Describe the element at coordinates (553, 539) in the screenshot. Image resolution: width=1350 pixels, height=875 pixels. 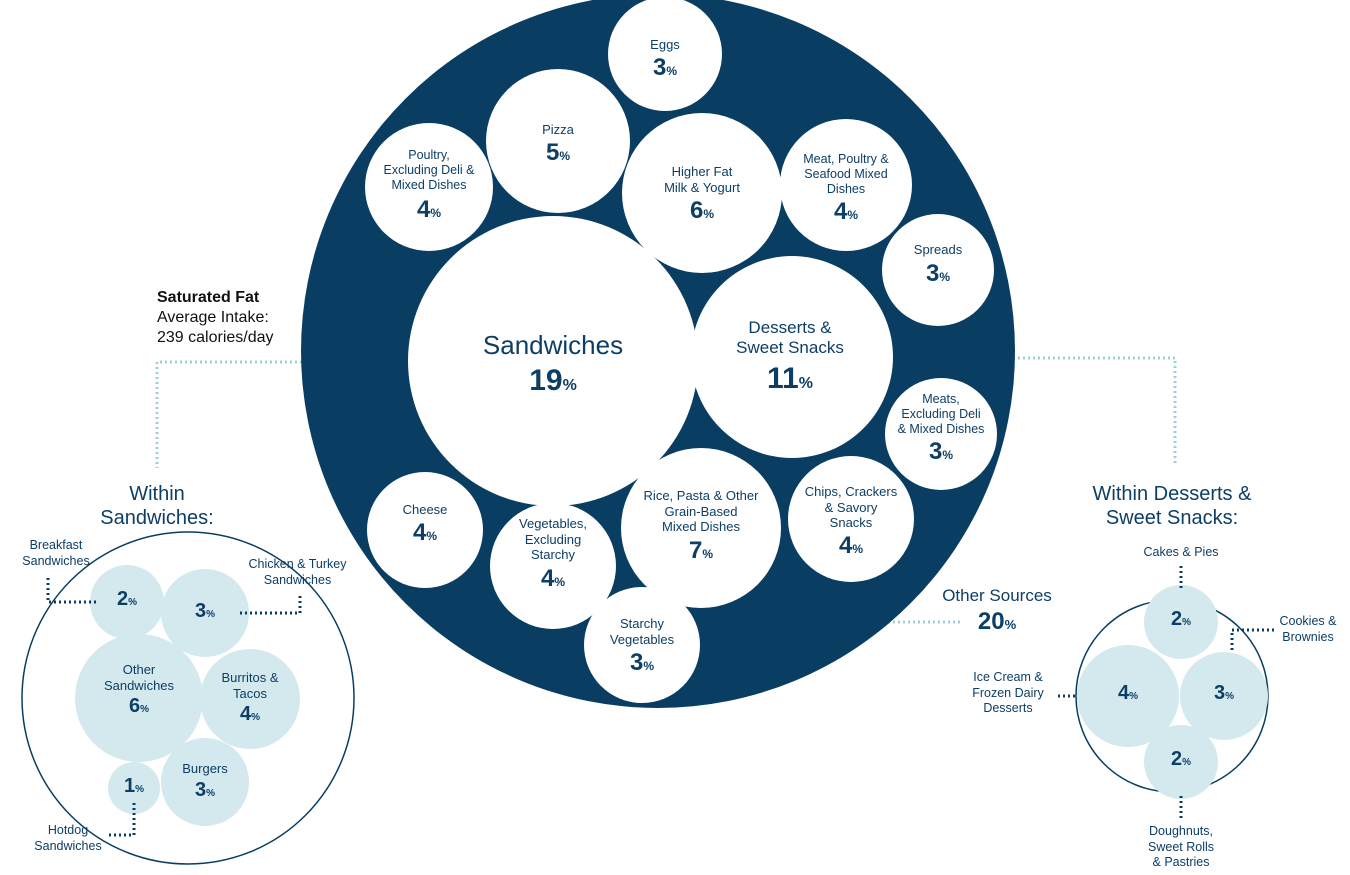
I see `category-label-vegetables-line-2: Excluding` at that location.